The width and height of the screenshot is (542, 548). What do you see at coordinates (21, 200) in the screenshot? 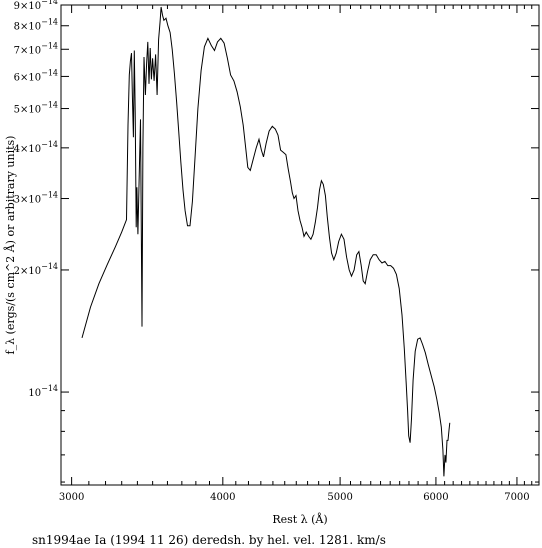
I see `y-tick-mantissa: 3×` at bounding box center [21, 200].